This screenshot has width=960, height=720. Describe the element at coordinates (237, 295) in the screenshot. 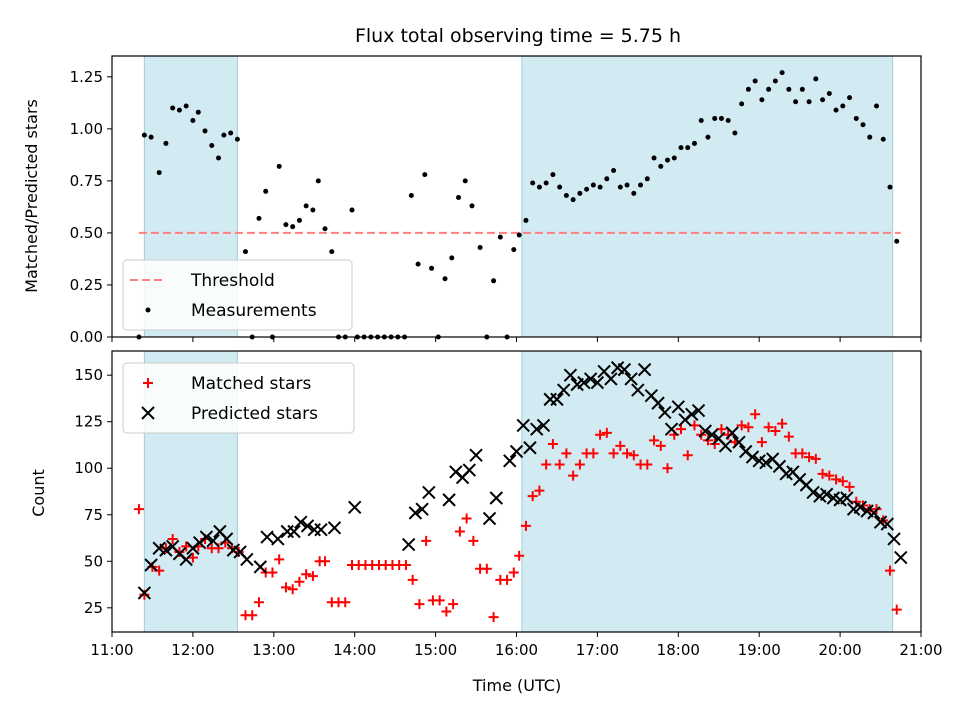

I see `legend-box` at that location.